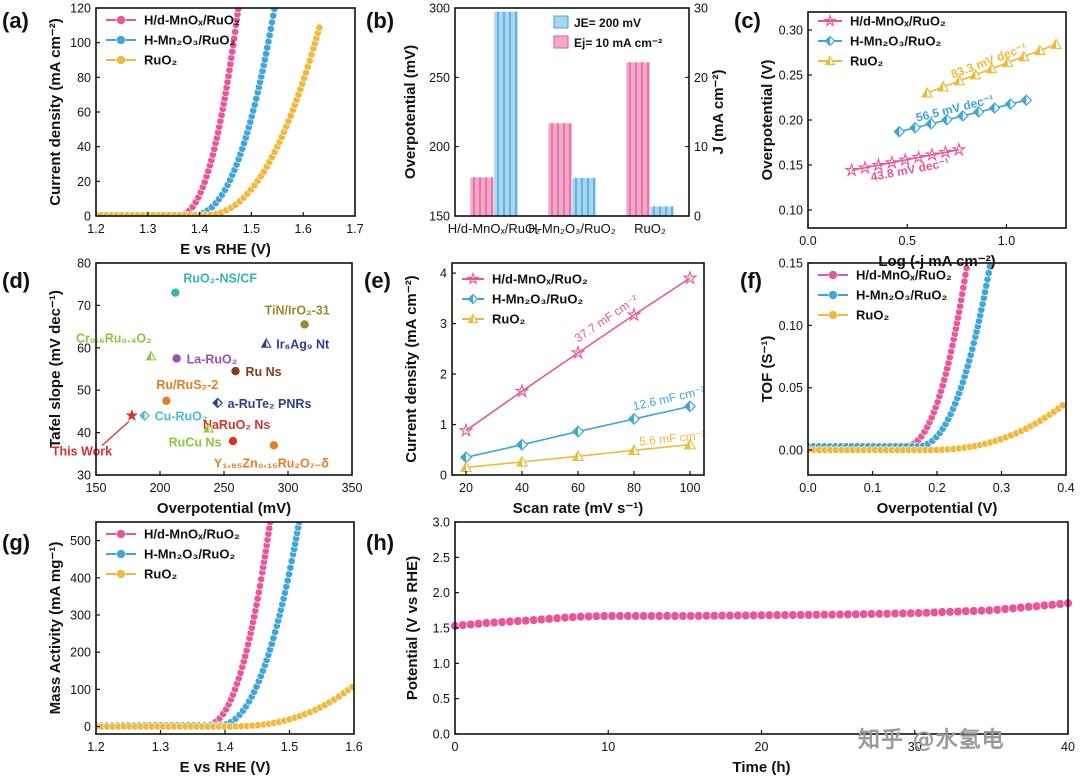  I want to click on x-tick-label: 1.3, so click(147, 229).